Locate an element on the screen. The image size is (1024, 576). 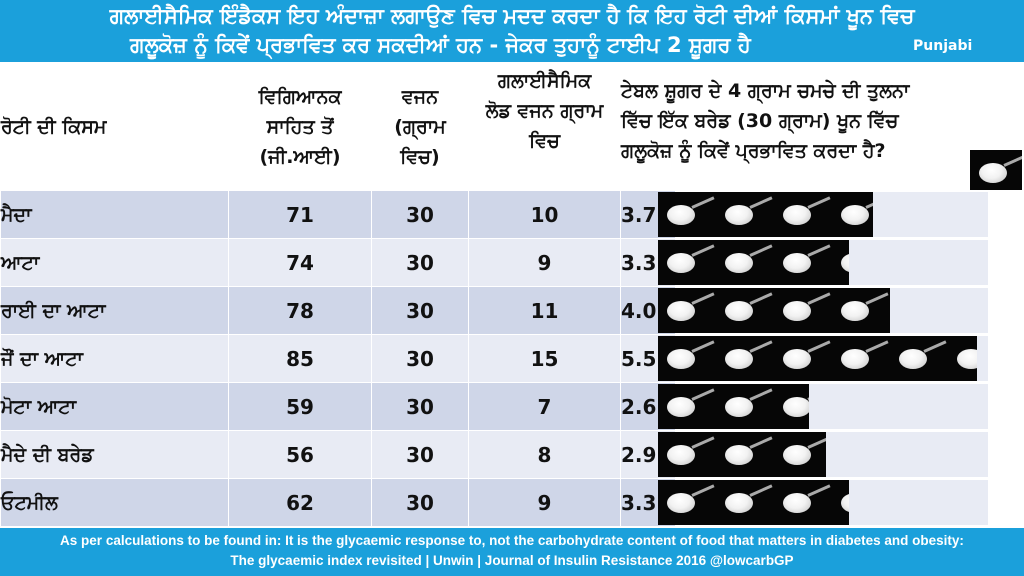
gi-cell: 59 is located at coordinates (300, 406).